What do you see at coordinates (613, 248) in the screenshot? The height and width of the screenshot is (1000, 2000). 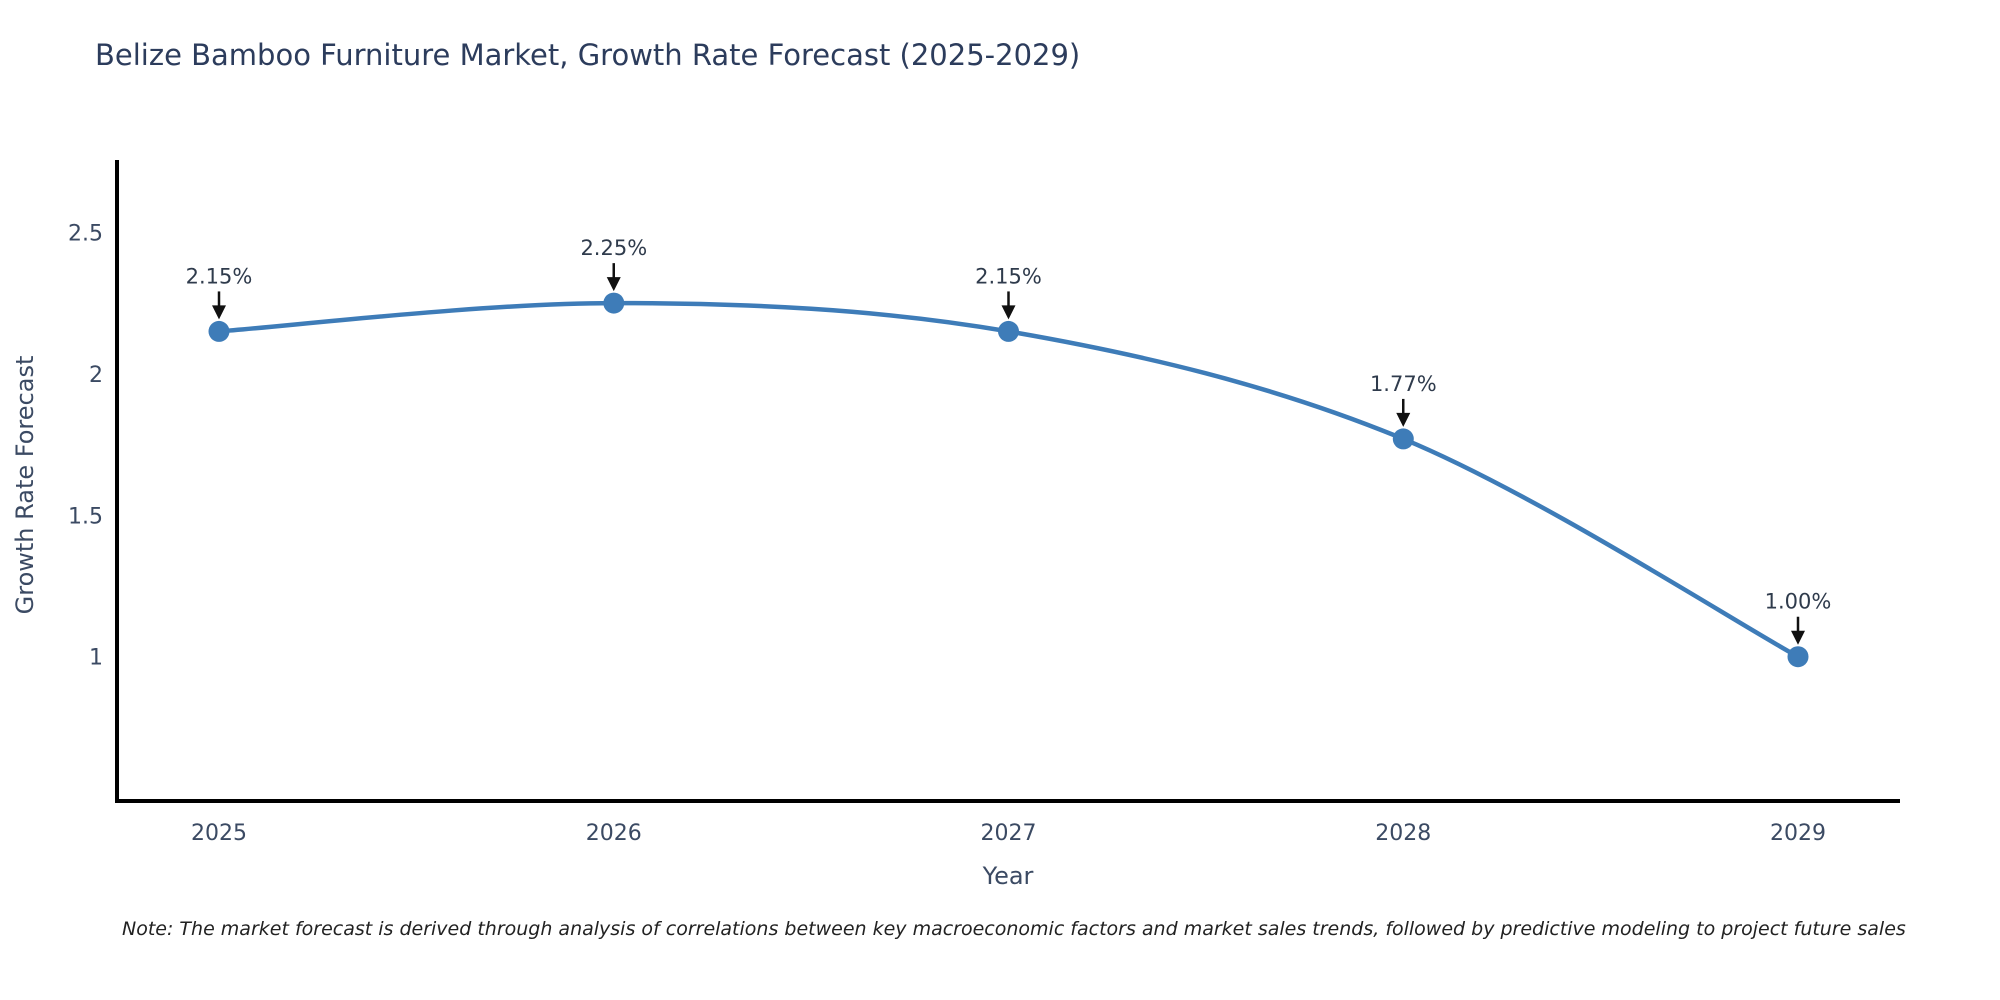 I see `annotation-label: 2.25%` at bounding box center [613, 248].